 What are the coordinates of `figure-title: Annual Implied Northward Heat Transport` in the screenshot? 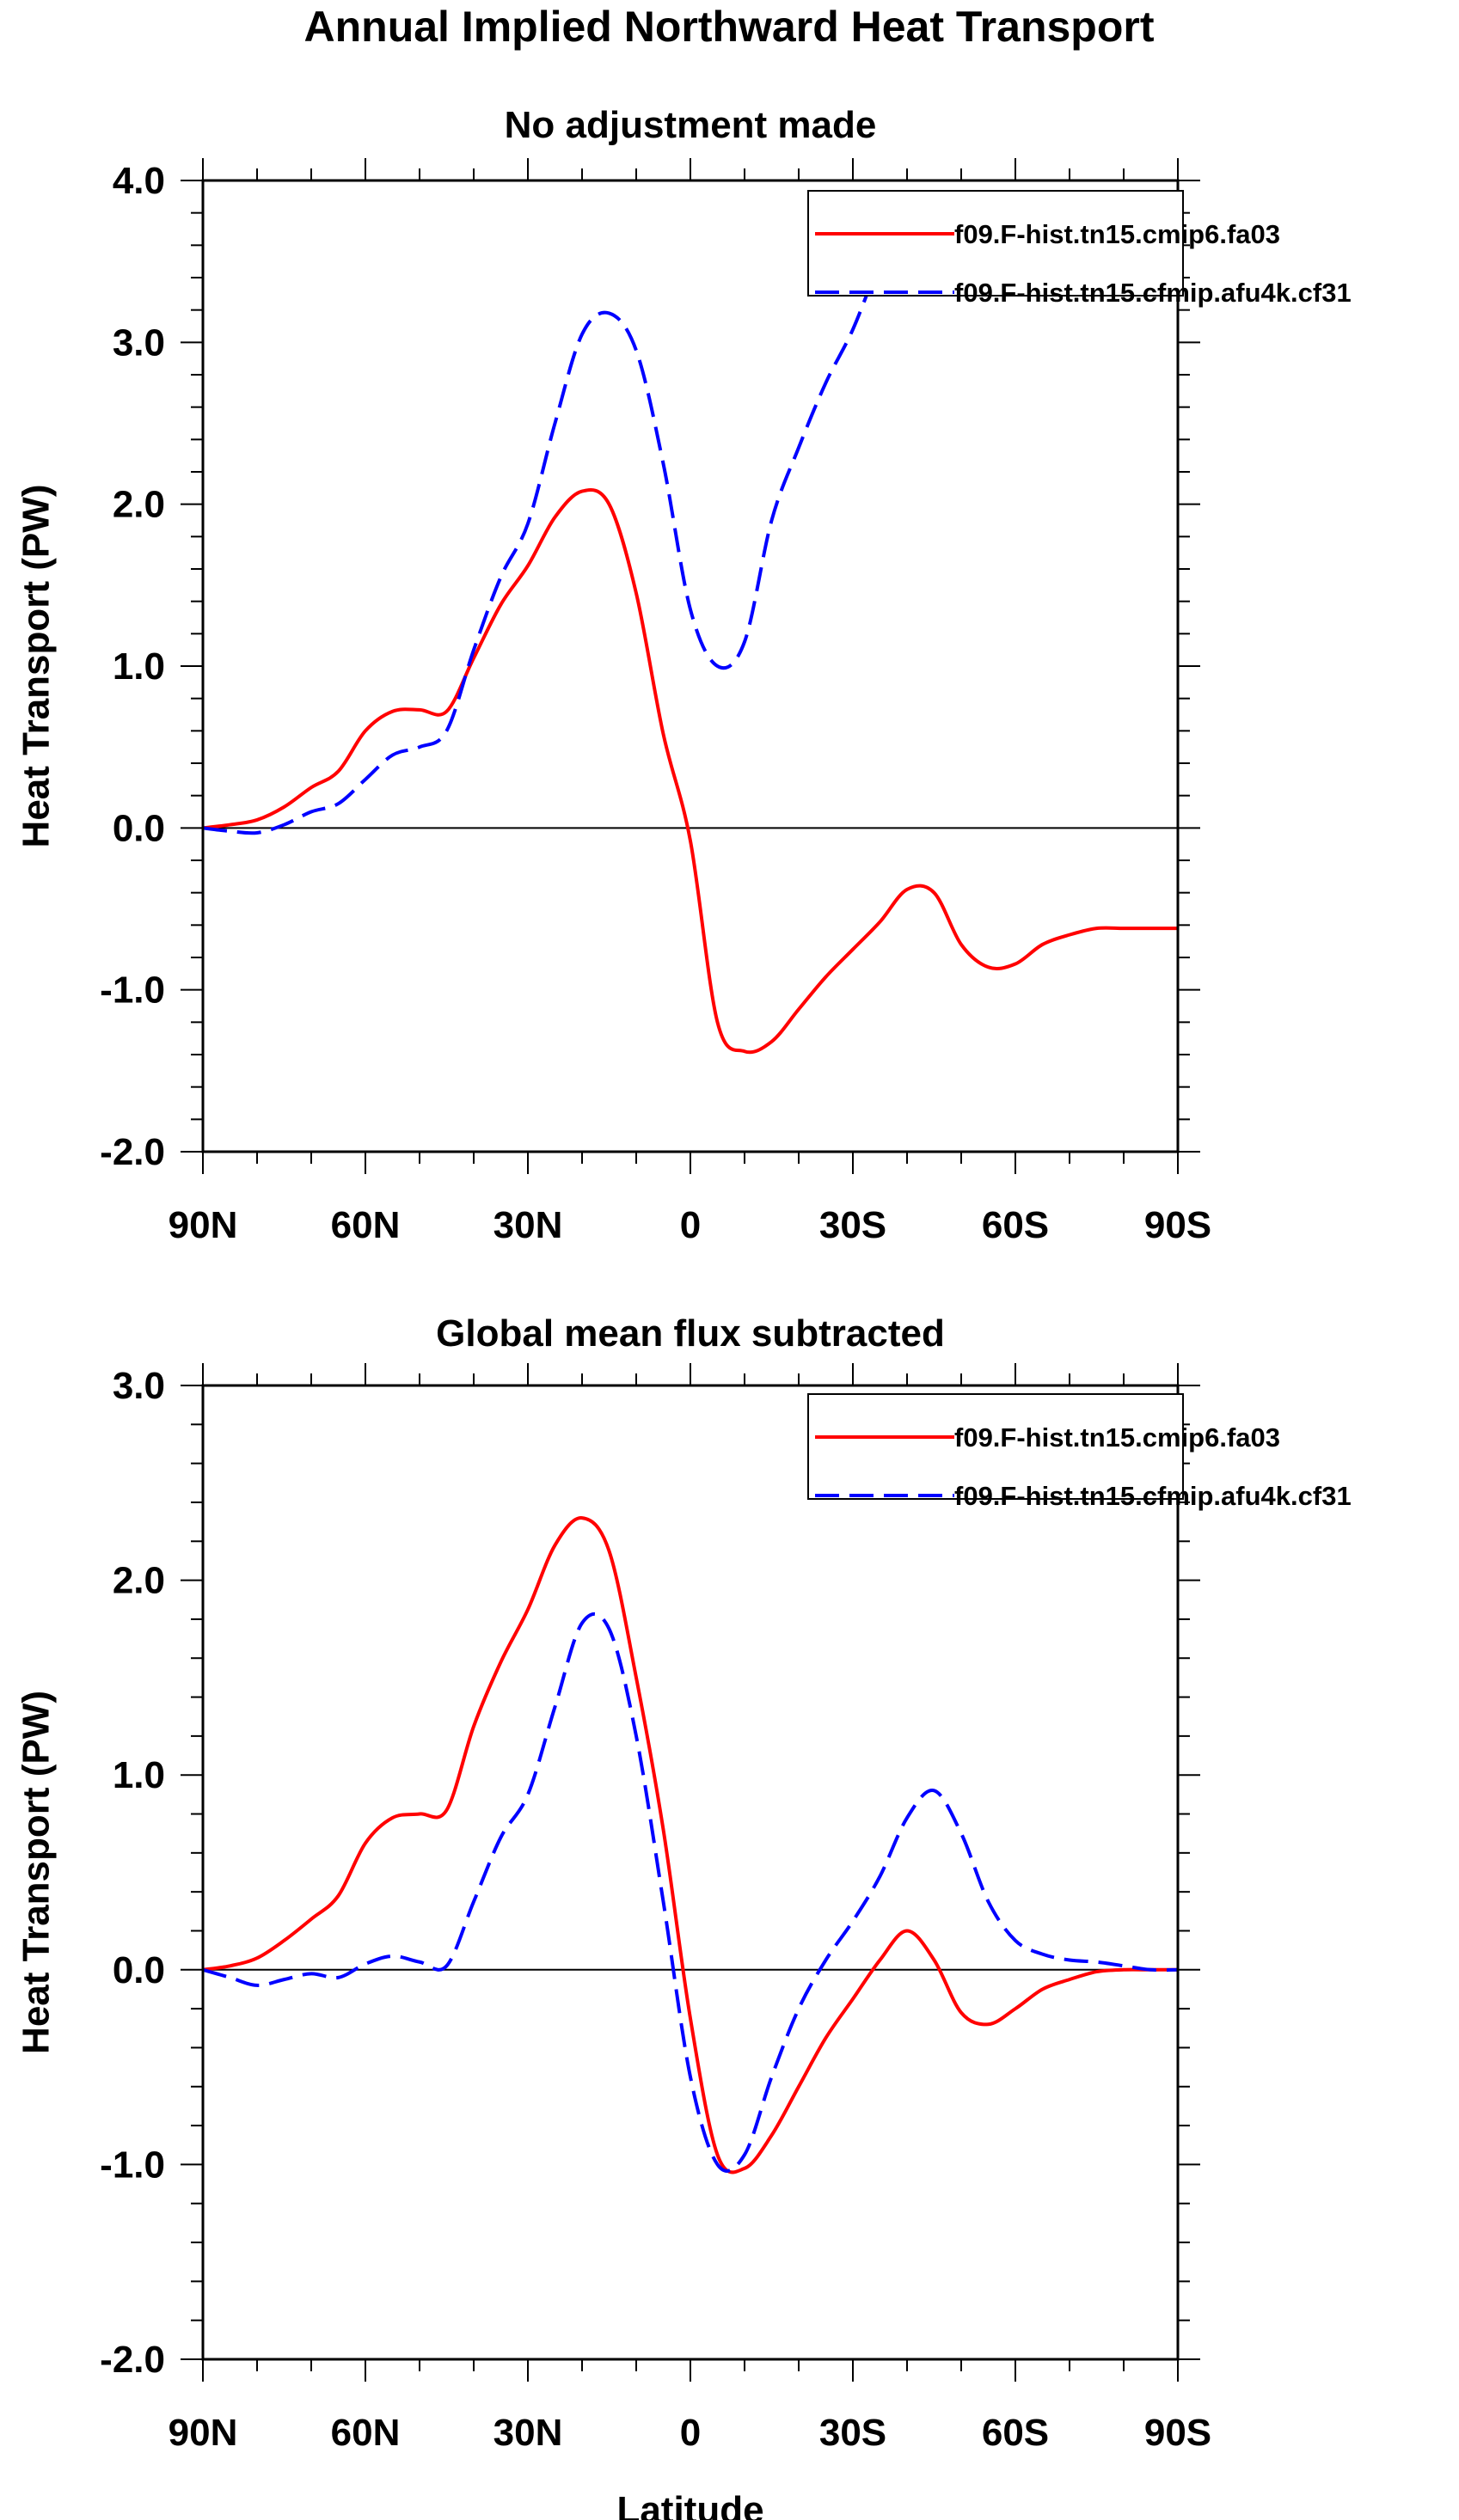 It's located at (729, 27).